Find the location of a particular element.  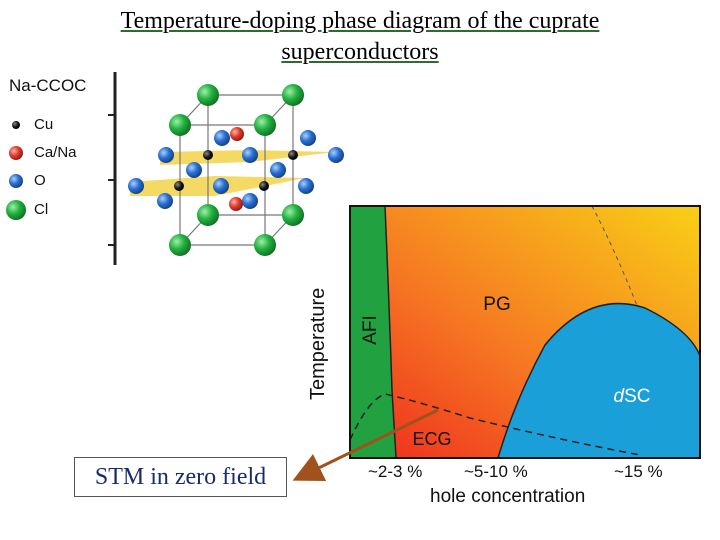

o-atoms is located at coordinates (236, 169).